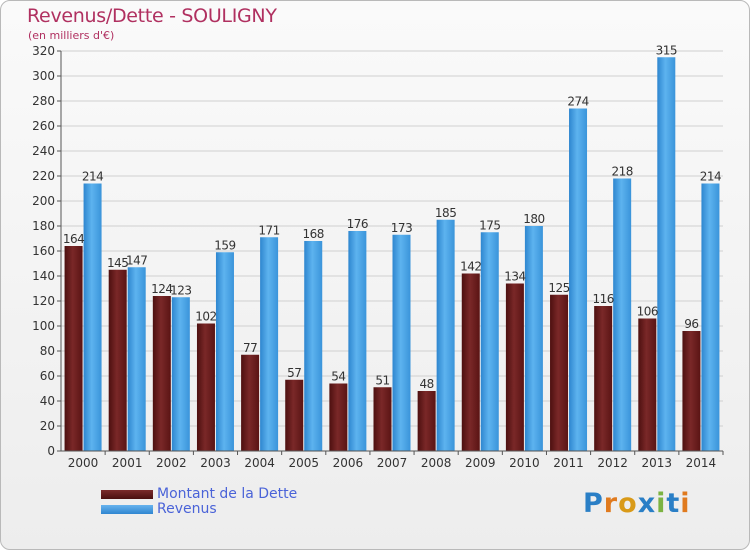 The height and width of the screenshot is (550, 750). What do you see at coordinates (426, 384) in the screenshot?
I see `data-label-dette: 48` at bounding box center [426, 384].